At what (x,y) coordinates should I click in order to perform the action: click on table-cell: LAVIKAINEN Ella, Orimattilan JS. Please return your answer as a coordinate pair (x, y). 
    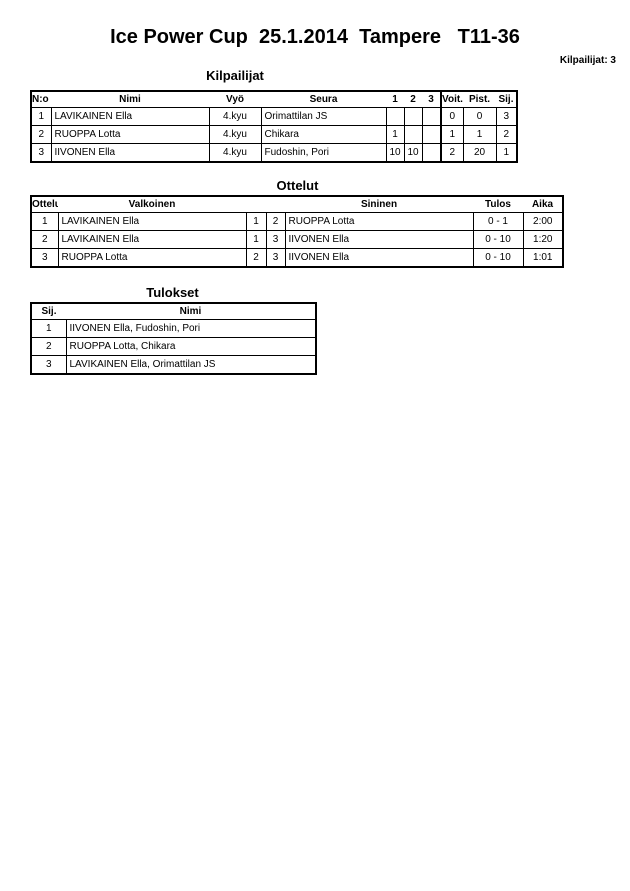
    Looking at the image, I should click on (191, 365).